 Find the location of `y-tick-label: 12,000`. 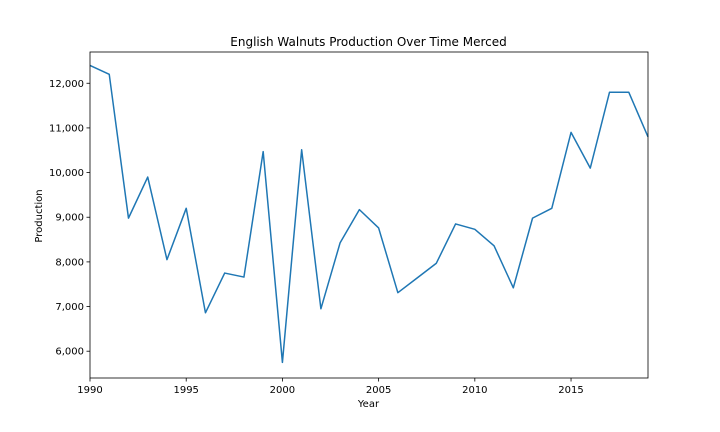

y-tick-label: 12,000 is located at coordinates (66, 84).